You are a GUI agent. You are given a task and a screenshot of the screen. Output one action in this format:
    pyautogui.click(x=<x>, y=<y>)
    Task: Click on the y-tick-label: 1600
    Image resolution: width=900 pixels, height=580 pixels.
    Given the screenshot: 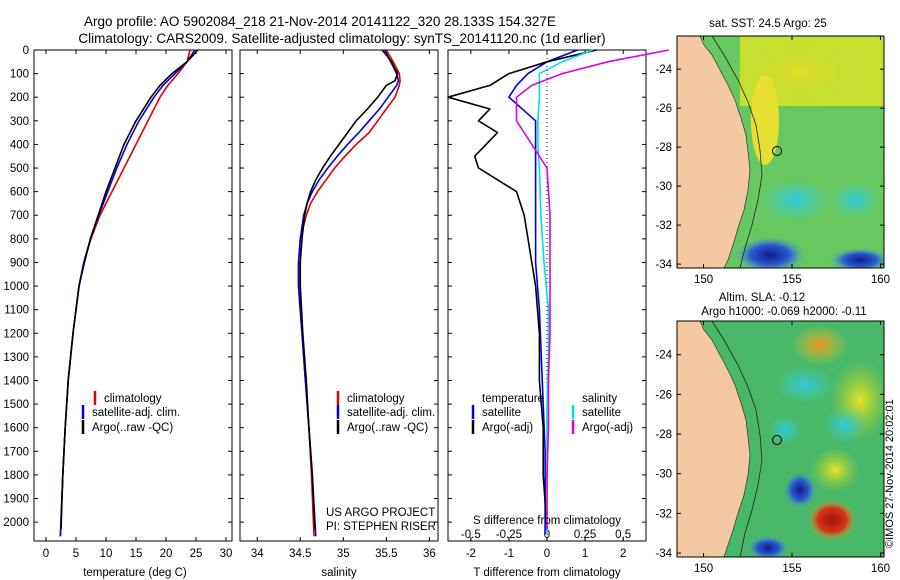 What is the action you would take?
    pyautogui.click(x=16, y=429)
    